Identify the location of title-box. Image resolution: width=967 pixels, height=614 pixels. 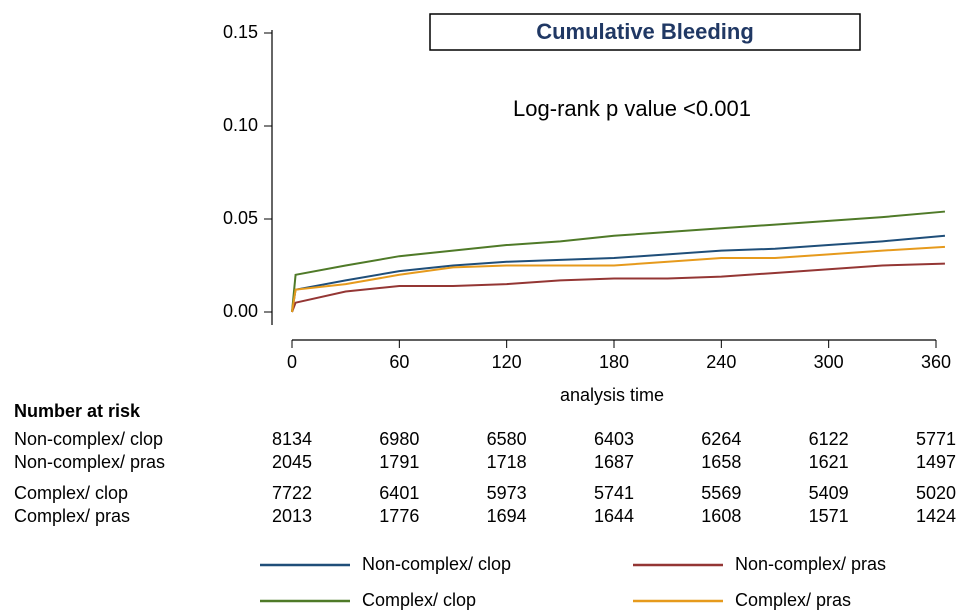
(645, 32).